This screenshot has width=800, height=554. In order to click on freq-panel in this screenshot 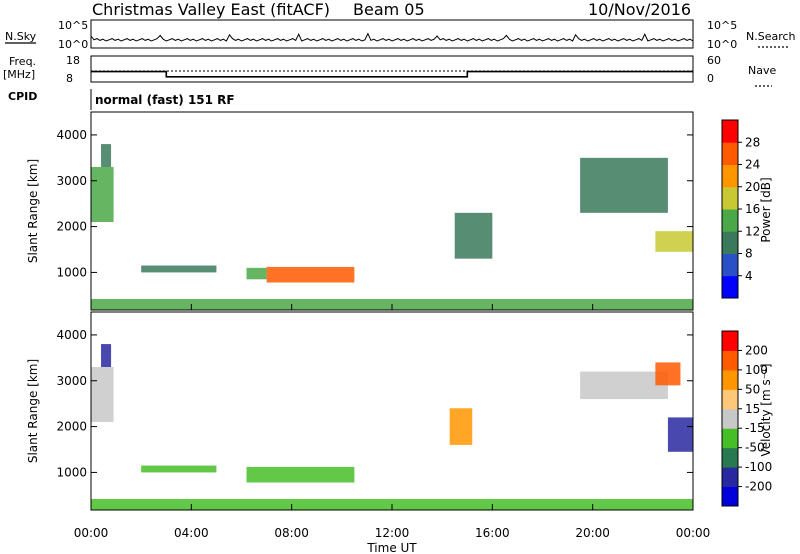, I will do `click(392, 69)`.